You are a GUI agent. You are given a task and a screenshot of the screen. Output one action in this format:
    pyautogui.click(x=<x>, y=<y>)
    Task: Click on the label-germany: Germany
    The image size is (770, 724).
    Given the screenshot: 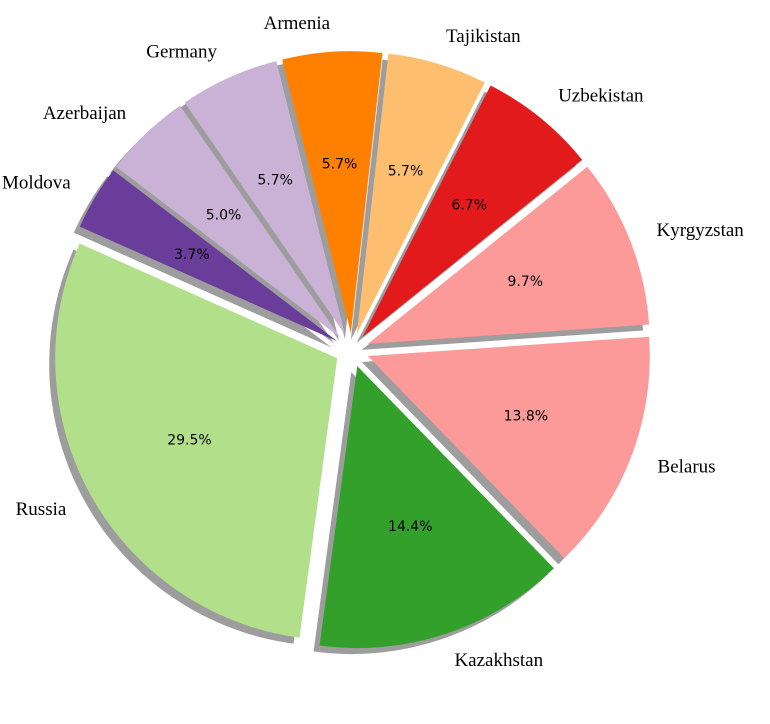 What is the action you would take?
    pyautogui.click(x=181, y=52)
    